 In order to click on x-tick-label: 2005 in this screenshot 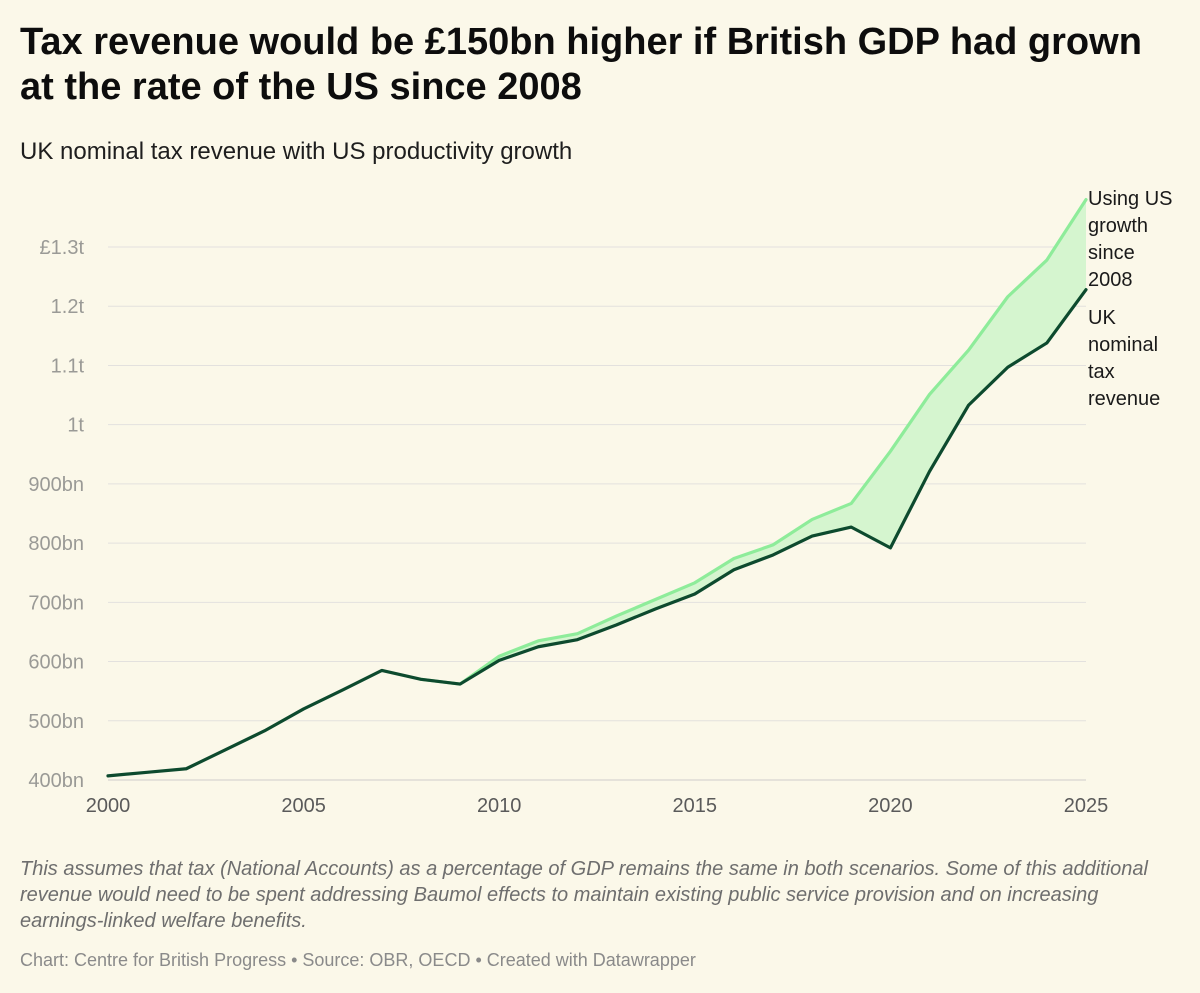, I will do `click(303, 806)`.